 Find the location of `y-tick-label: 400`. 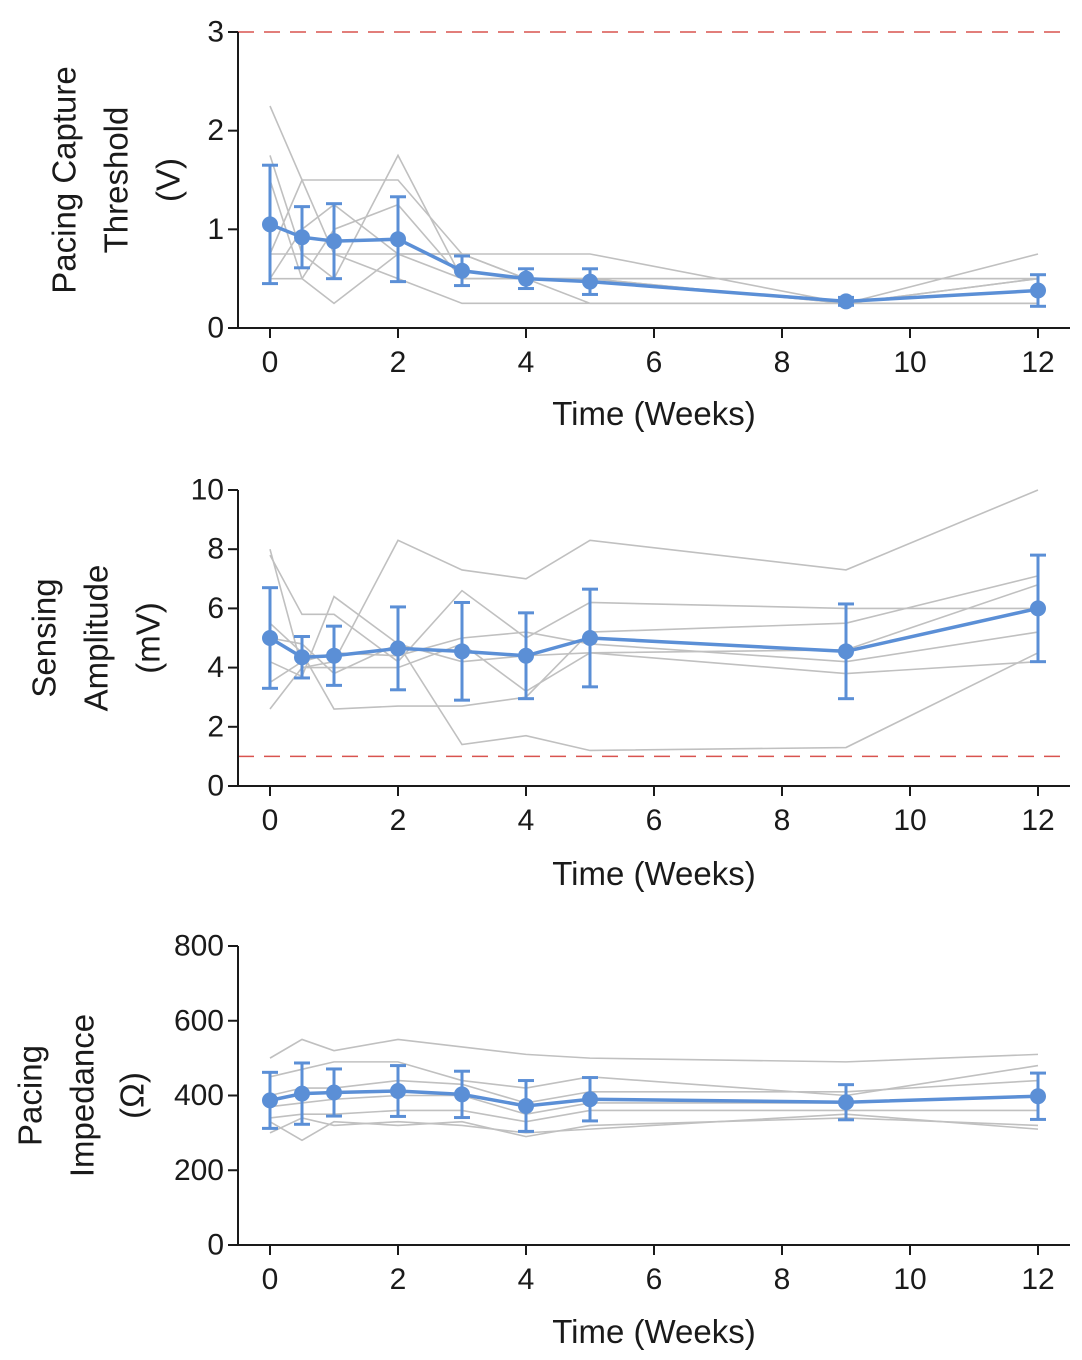

y-tick-label: 400 is located at coordinates (199, 1095).